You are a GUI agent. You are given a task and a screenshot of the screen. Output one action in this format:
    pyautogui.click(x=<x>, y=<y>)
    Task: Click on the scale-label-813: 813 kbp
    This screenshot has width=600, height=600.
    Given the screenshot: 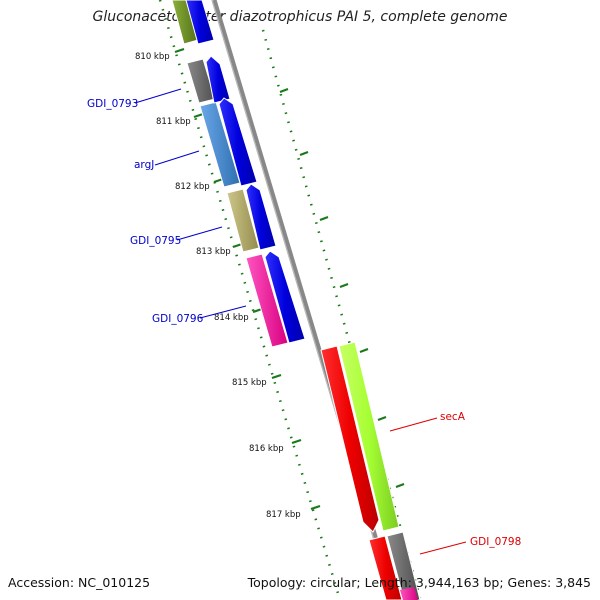 What is the action you would take?
    pyautogui.click(x=213, y=252)
    